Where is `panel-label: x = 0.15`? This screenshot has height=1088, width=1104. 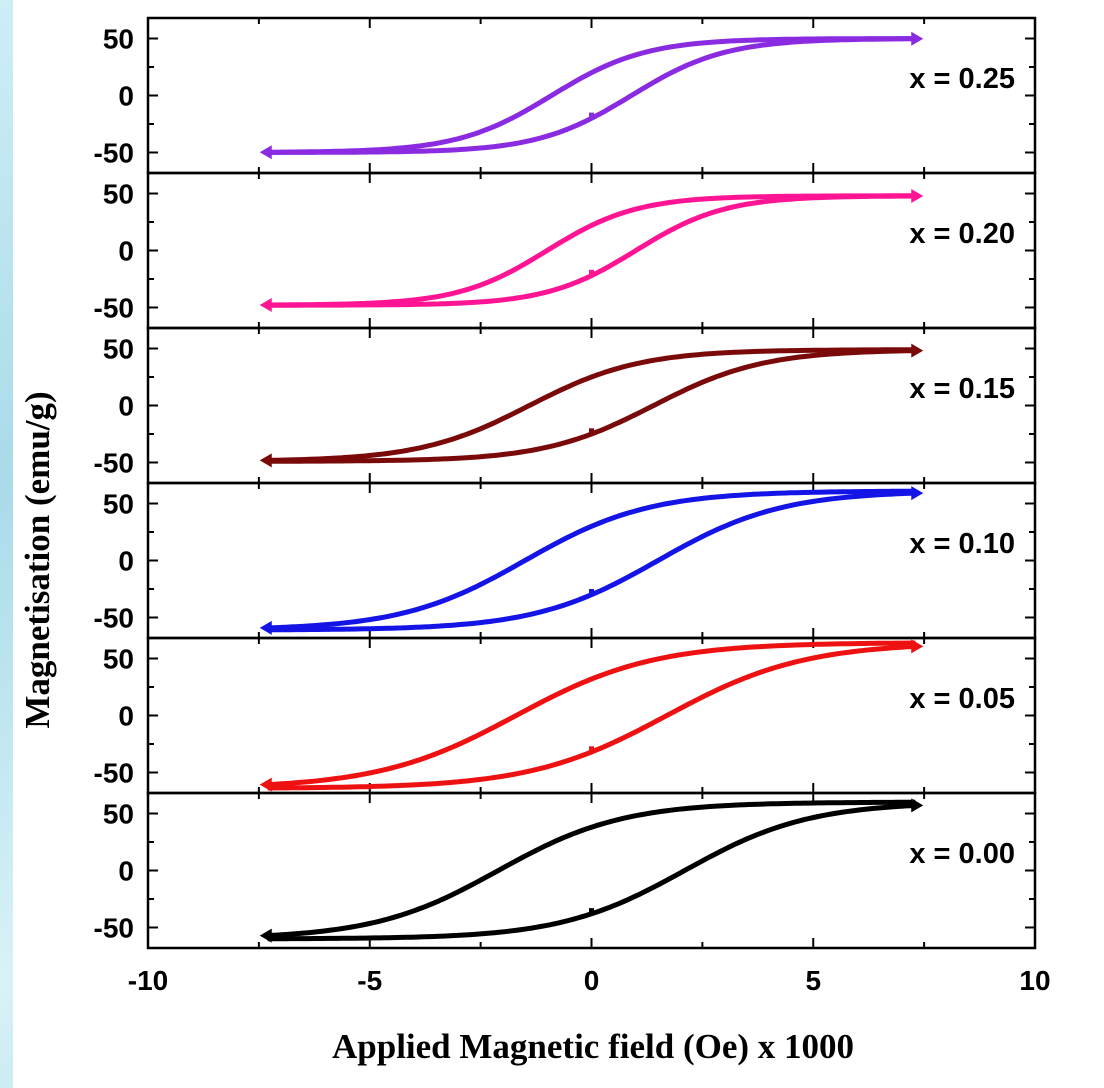 panel-label: x = 0.15 is located at coordinates (962, 389).